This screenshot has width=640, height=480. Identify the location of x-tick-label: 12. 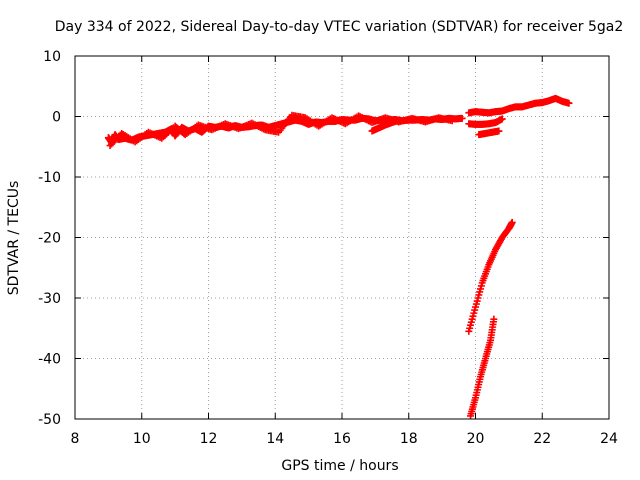
(209, 439).